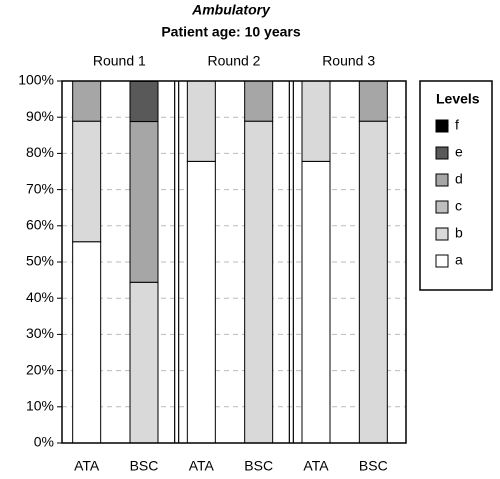 This screenshot has height=479, width=500. What do you see at coordinates (458, 206) in the screenshot?
I see `legend-label: c` at bounding box center [458, 206].